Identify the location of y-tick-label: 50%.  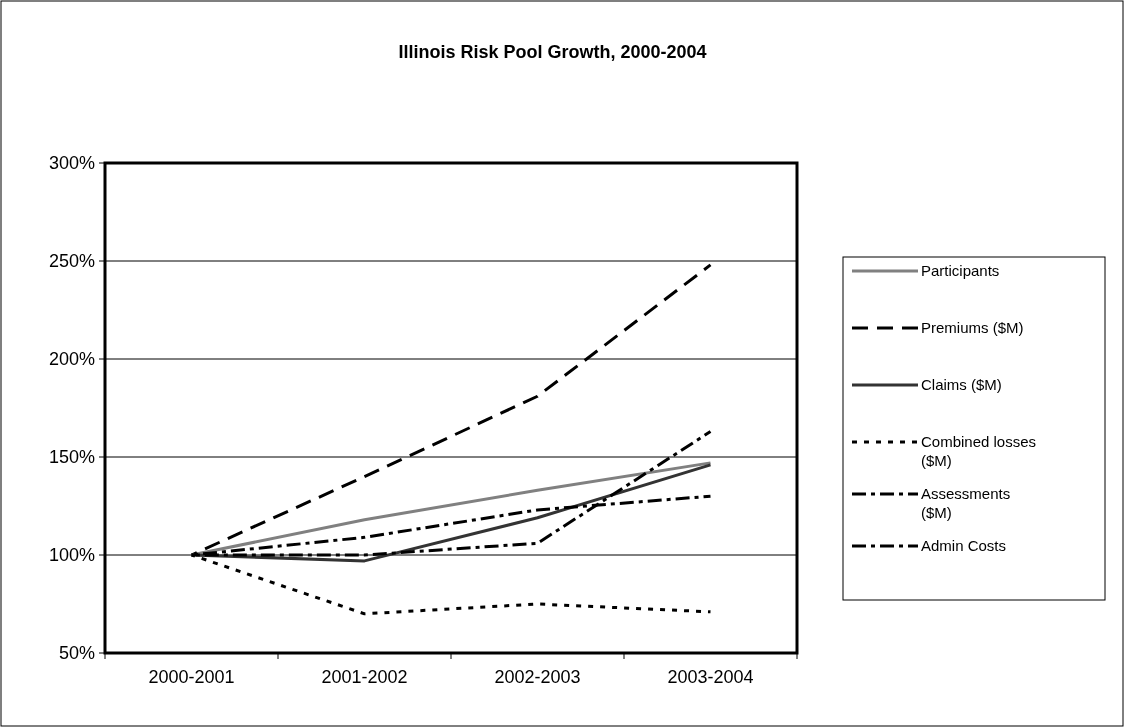
(76, 653).